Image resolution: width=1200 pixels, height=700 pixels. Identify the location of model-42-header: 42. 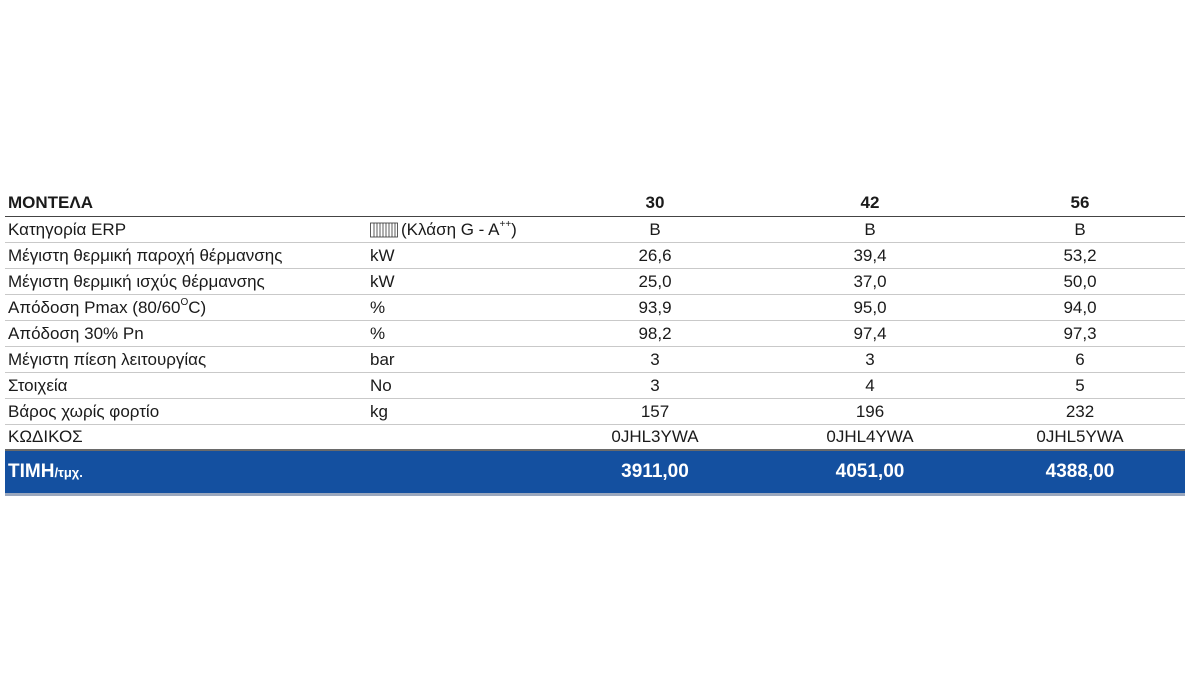
(870, 202).